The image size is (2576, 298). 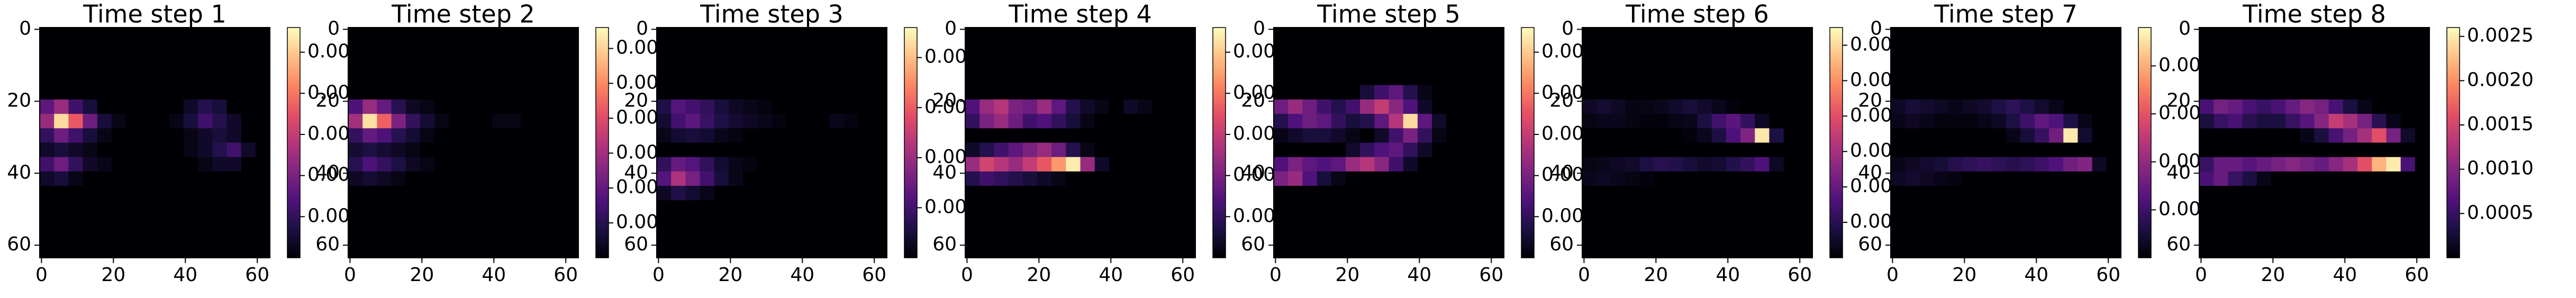 What do you see at coordinates (1347, 275) in the screenshot?
I see `x-tick-label: 20` at bounding box center [1347, 275].